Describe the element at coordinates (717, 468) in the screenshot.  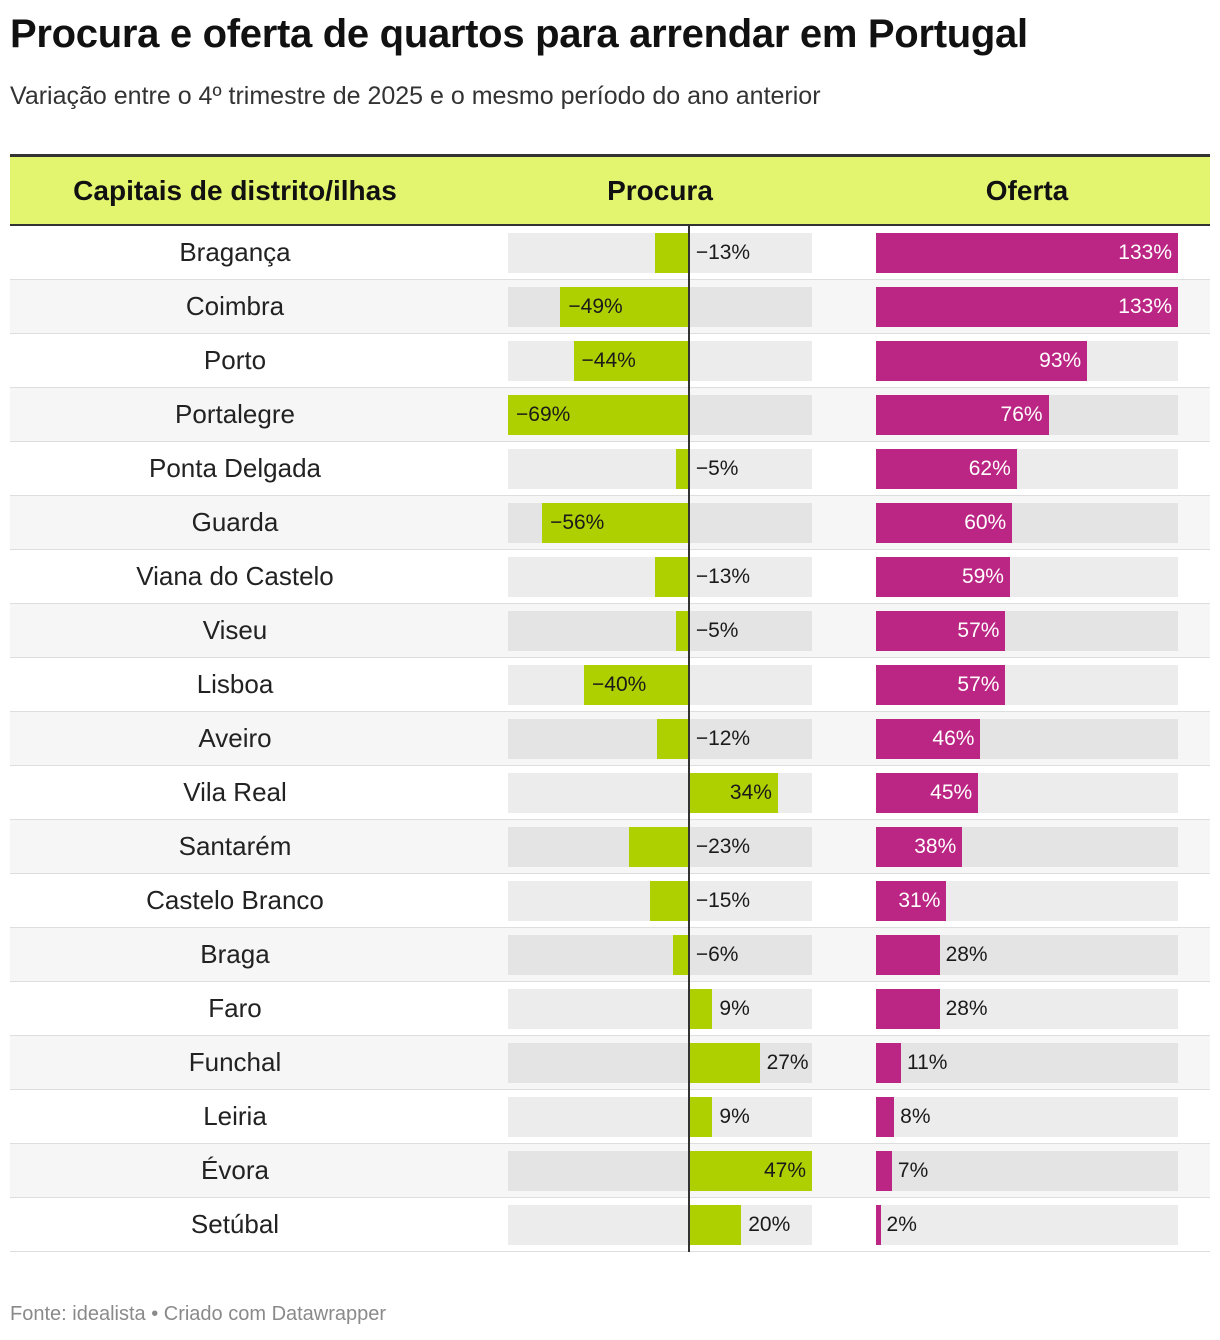
I see `procura-value-label: −5%` at that location.